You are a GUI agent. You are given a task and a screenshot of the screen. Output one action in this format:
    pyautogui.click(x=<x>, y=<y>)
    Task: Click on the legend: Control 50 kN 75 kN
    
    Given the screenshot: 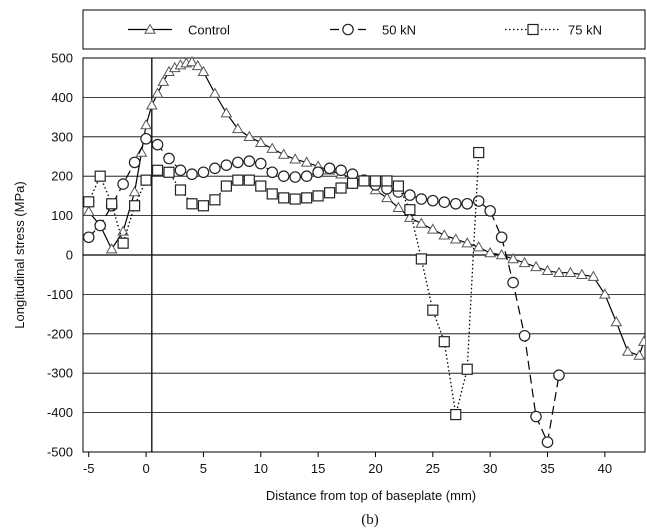 What is the action you would take?
    pyautogui.click(x=364, y=29)
    